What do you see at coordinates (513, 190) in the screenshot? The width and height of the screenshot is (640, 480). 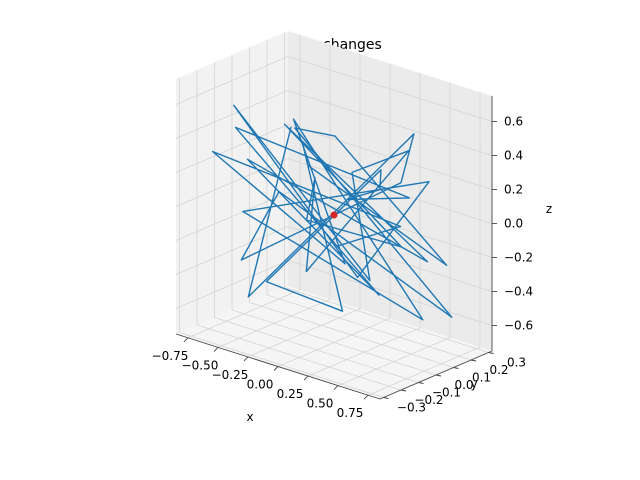 I see `z-tick-label: 0.2` at bounding box center [513, 190].